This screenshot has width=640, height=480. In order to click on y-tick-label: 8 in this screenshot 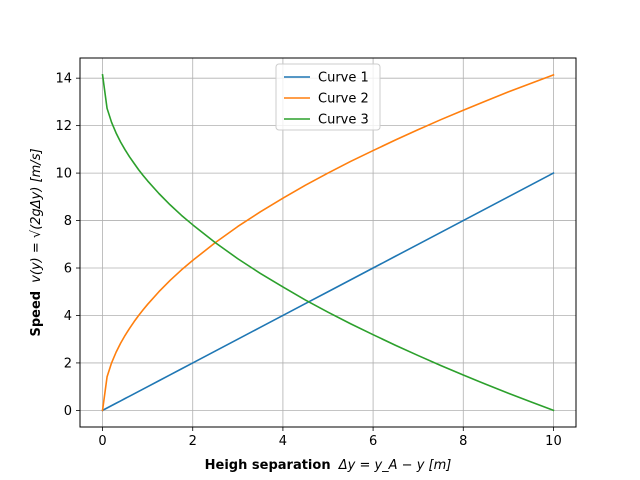, I will do `click(68, 221)`.